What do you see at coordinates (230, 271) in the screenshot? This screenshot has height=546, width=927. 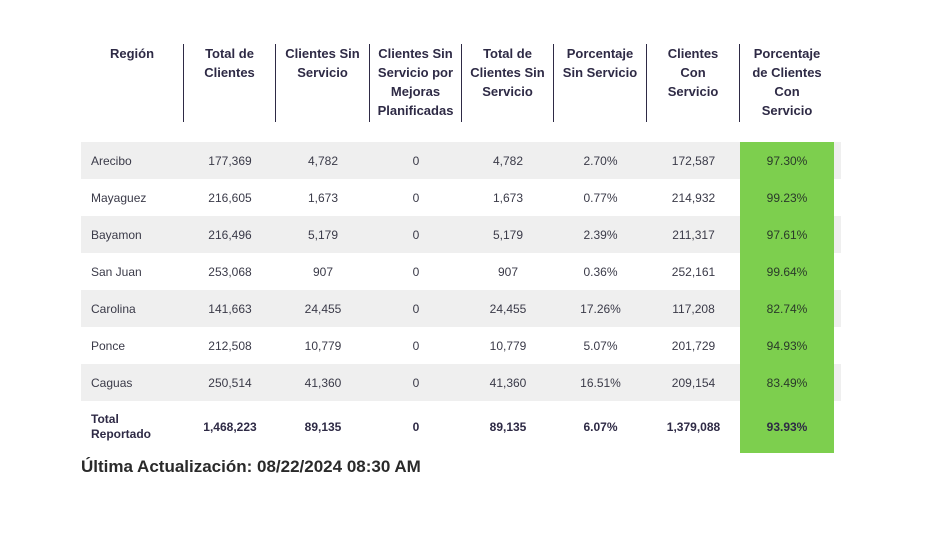 I see `total-clients-cell: 253,068` at bounding box center [230, 271].